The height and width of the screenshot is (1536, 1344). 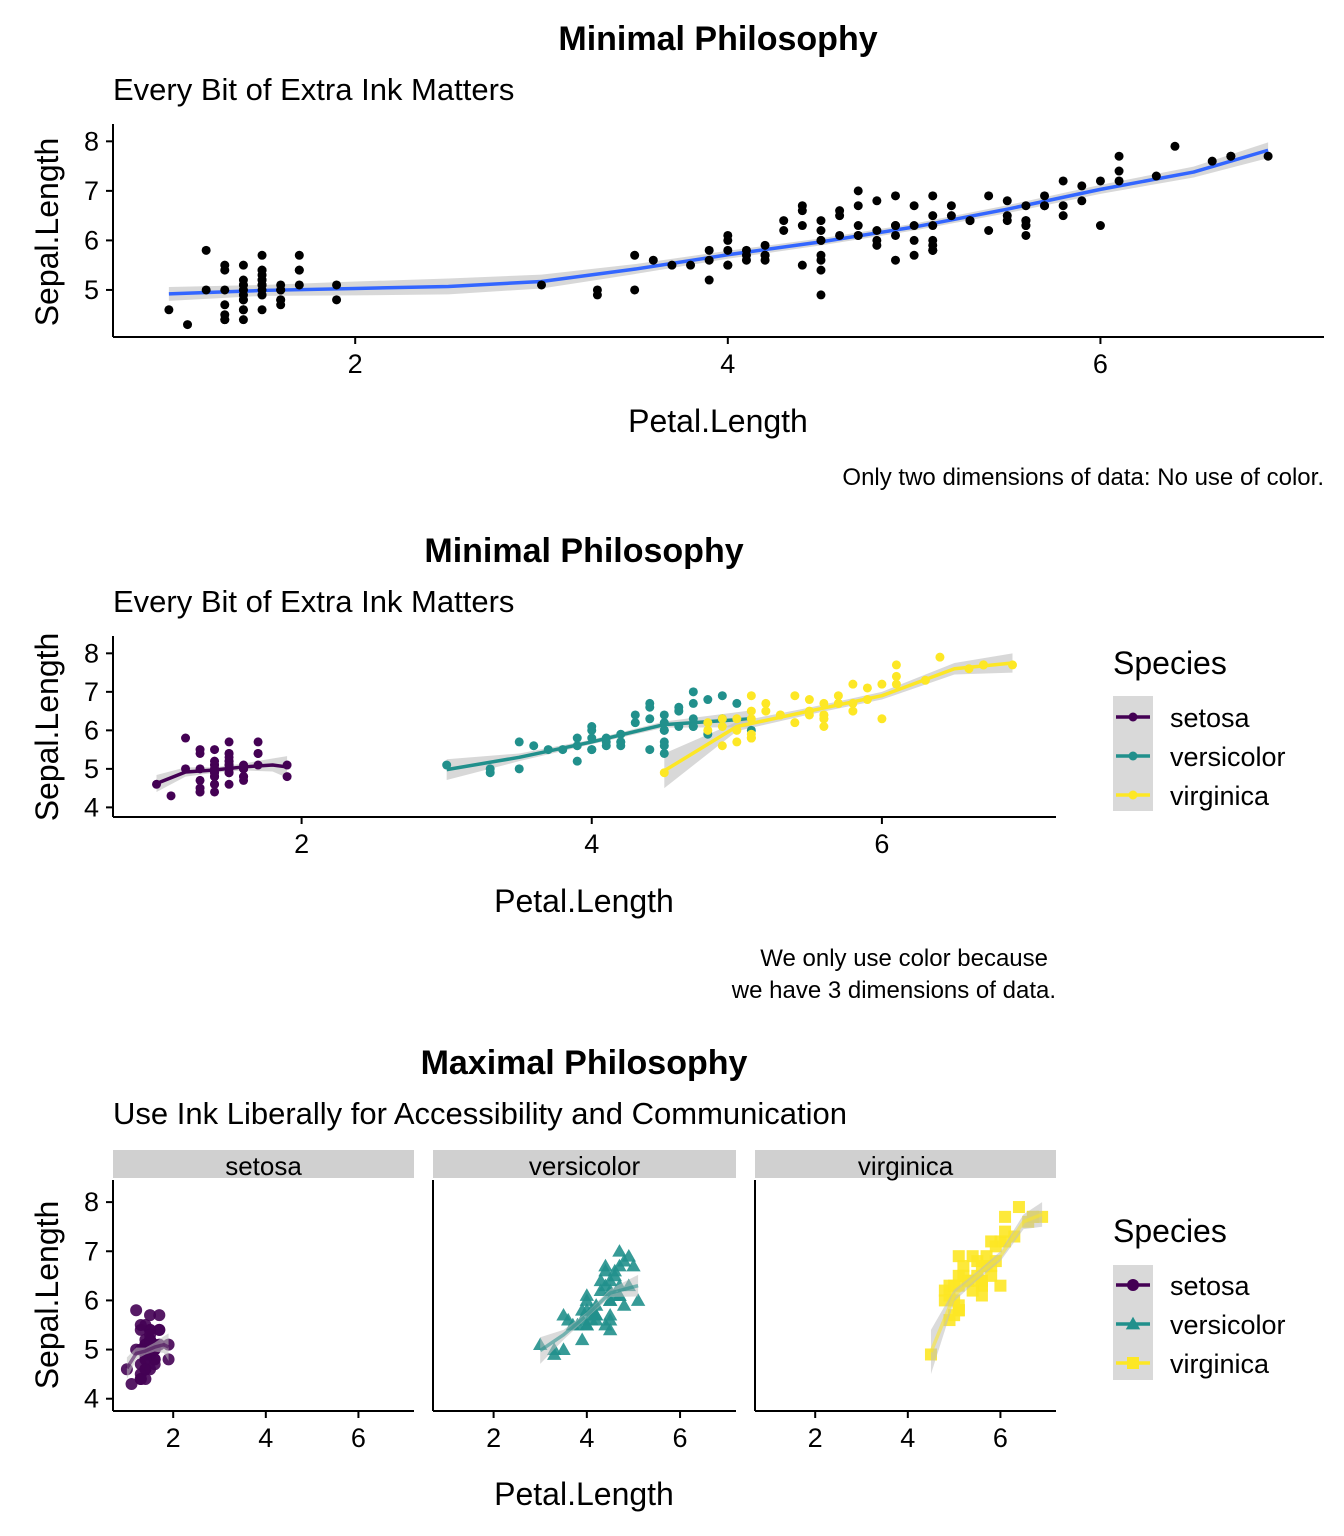 What do you see at coordinates (718, 221) in the screenshot?
I see `chart1-confidence-ribbon` at bounding box center [718, 221].